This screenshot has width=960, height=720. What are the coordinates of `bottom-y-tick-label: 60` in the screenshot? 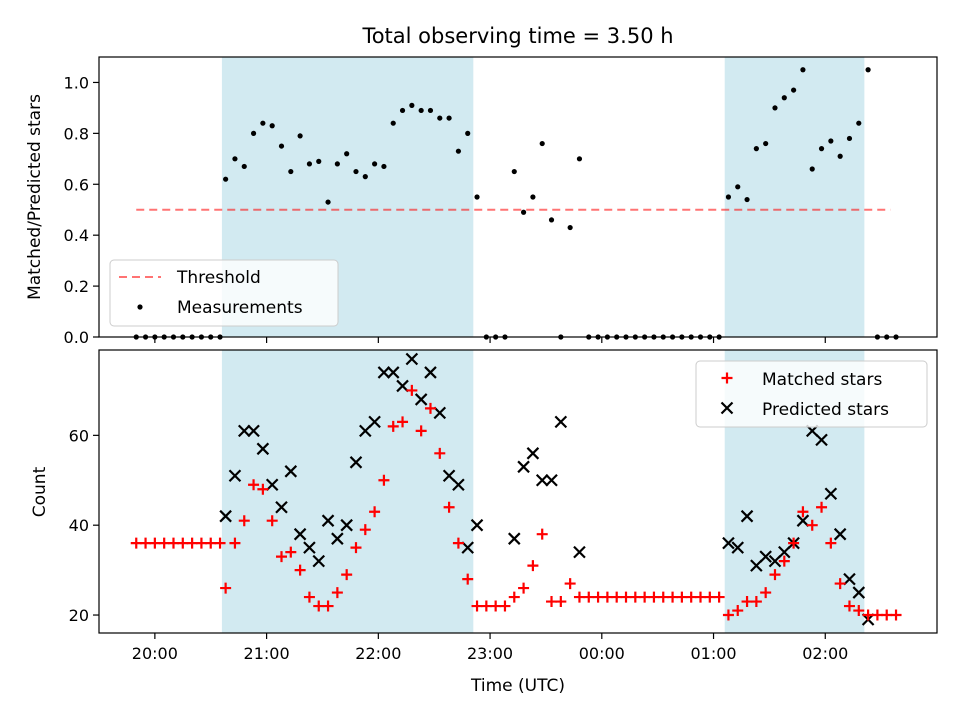 It's located at (79, 435).